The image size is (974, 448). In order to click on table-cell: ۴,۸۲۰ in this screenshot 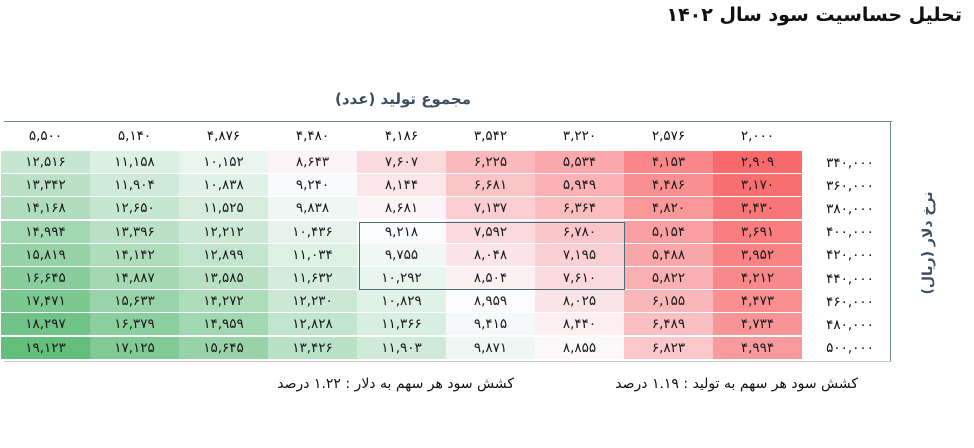, I will do `click(668, 208)`.